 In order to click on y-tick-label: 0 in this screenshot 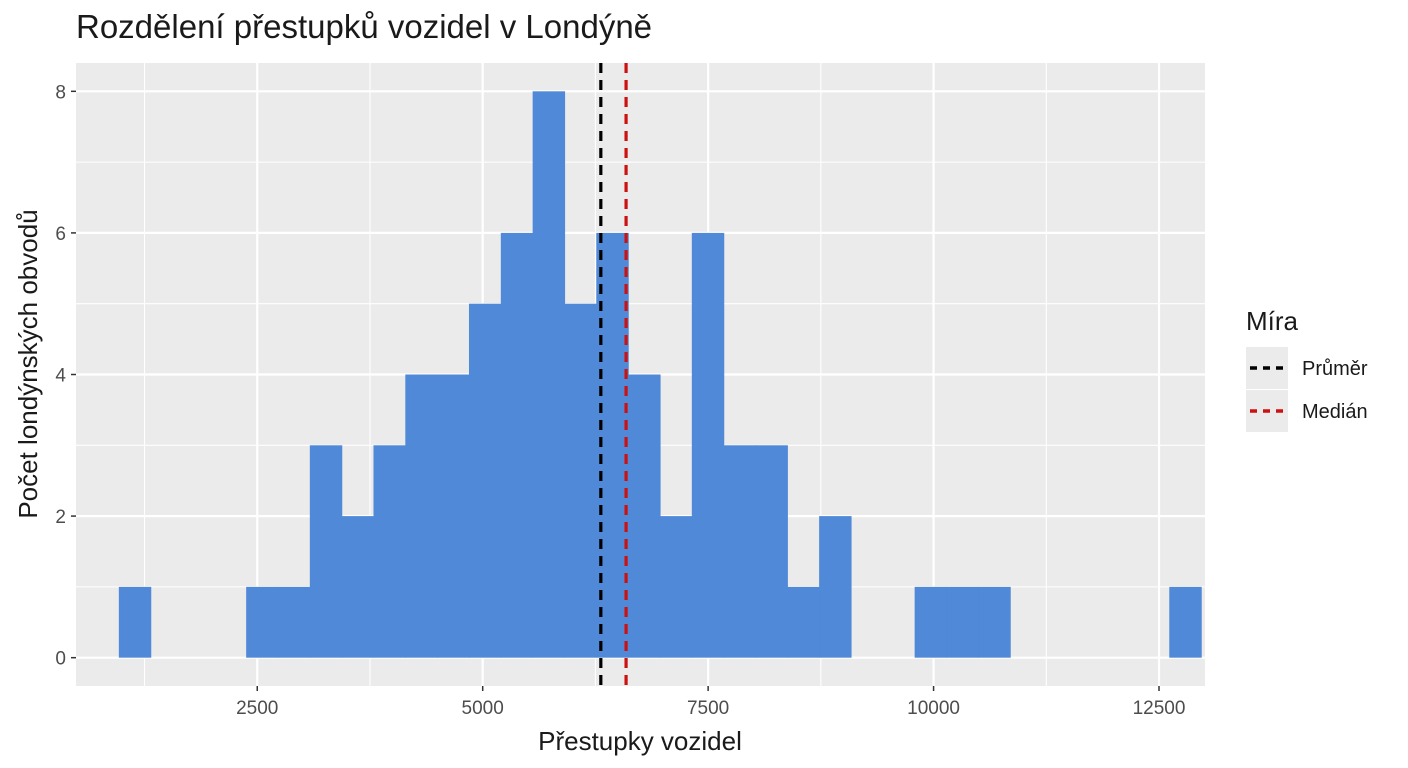, I will do `click(60, 659)`.